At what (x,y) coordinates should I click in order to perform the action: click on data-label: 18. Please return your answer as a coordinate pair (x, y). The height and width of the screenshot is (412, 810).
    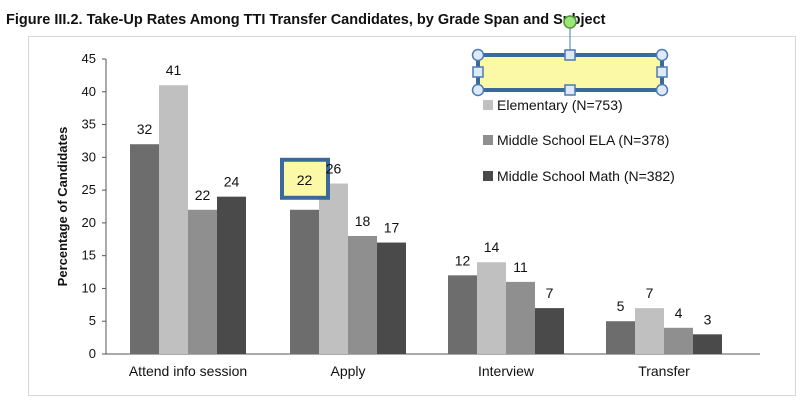
    Looking at the image, I should click on (363, 221).